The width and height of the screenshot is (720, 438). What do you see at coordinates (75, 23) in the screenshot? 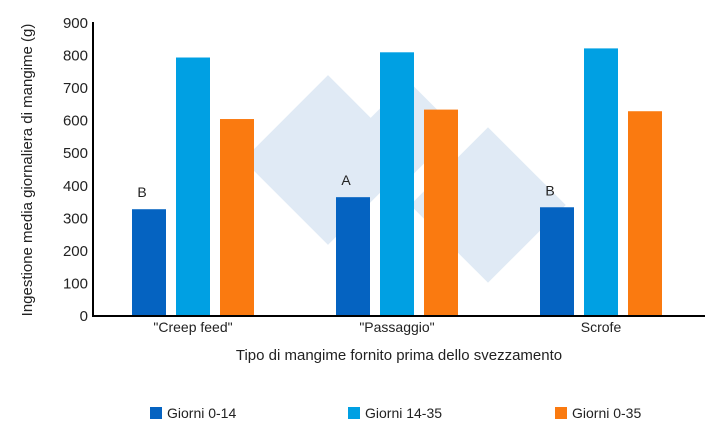
I see `y-tick-label: 900` at bounding box center [75, 23].